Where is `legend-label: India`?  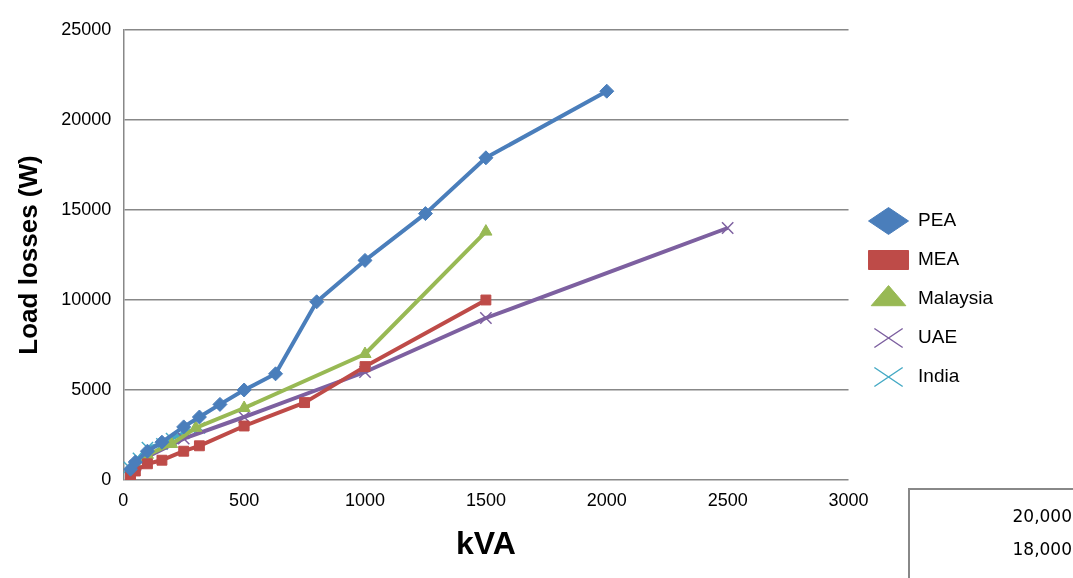 legend-label: India is located at coordinates (939, 376).